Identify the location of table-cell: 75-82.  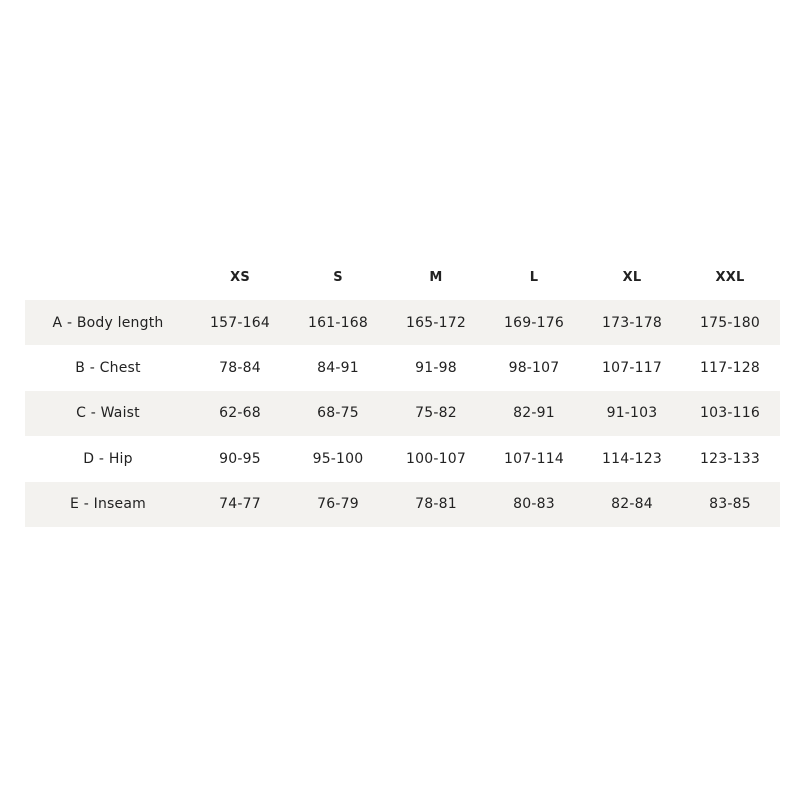
(436, 413).